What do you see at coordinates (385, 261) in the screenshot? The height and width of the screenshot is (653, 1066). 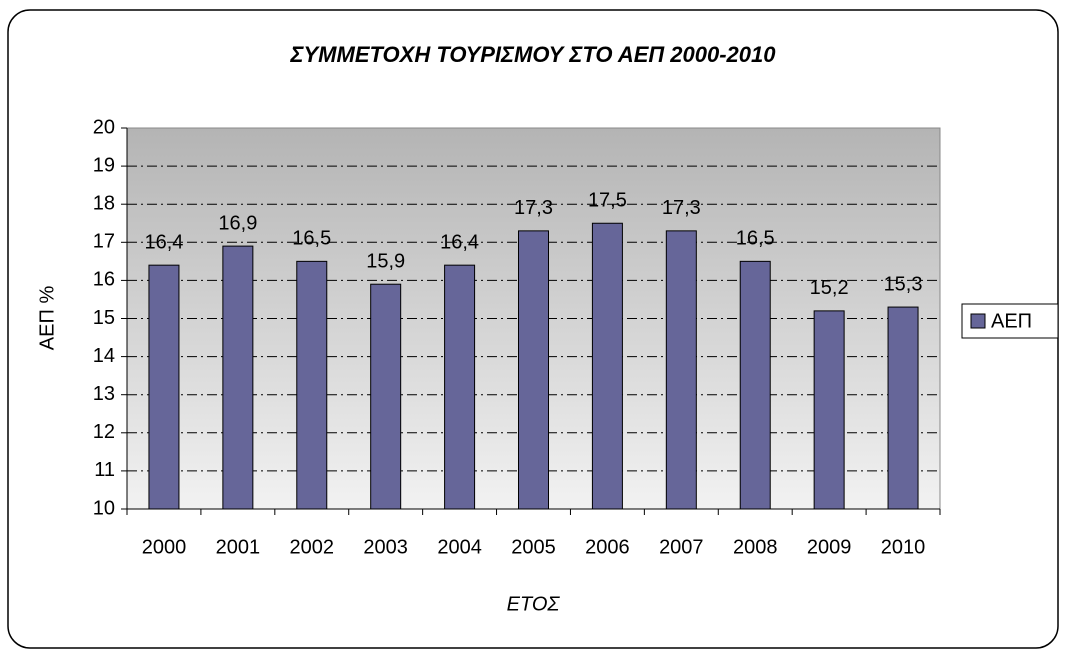 I see `data-label: 15,9` at bounding box center [385, 261].